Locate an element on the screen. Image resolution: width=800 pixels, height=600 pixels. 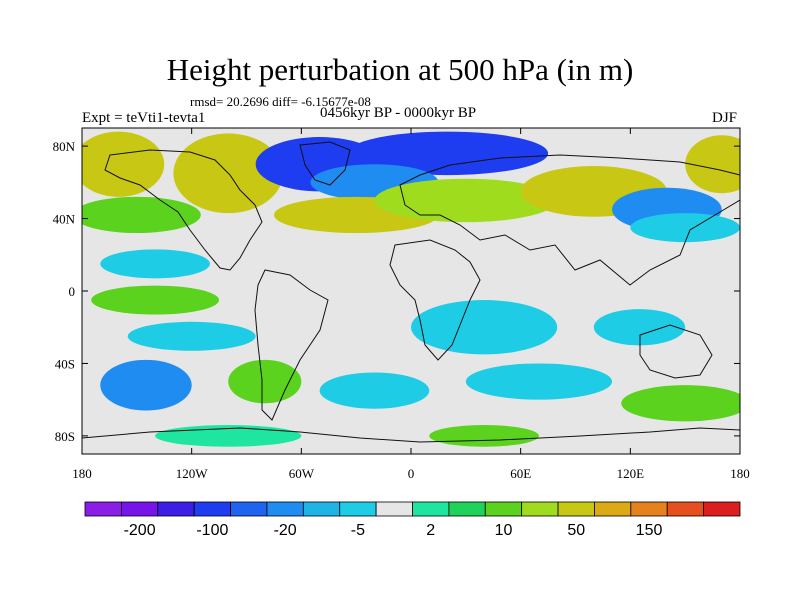
chart-title: Height perturbation at 500 hPa (in m) is located at coordinates (400, 69).